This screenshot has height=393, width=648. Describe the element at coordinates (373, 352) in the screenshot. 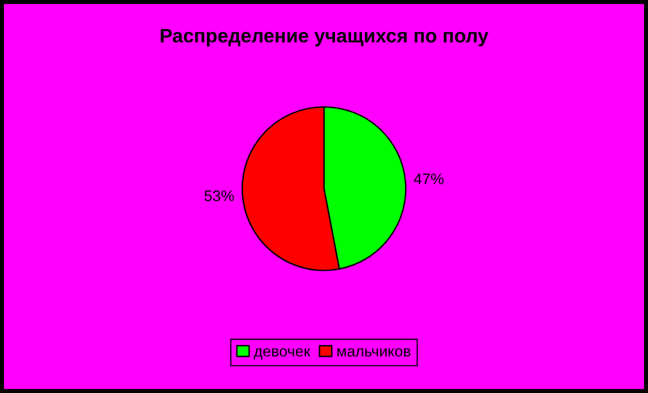

I see `legend-label: мальчиков` at that location.